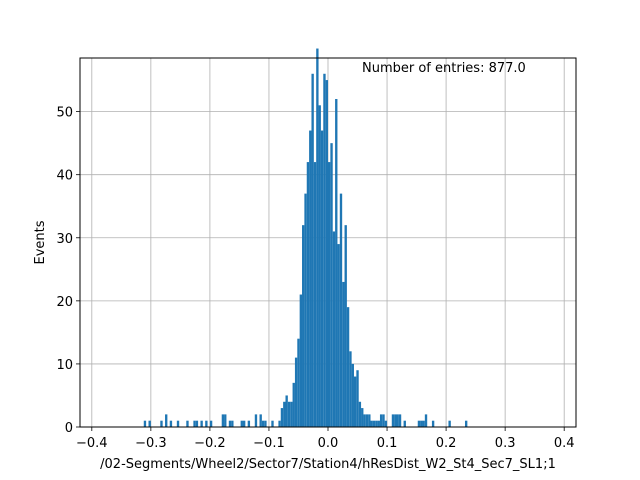  Describe the element at coordinates (505, 443) in the screenshot. I see `x-tick-label: 0.3` at that location.